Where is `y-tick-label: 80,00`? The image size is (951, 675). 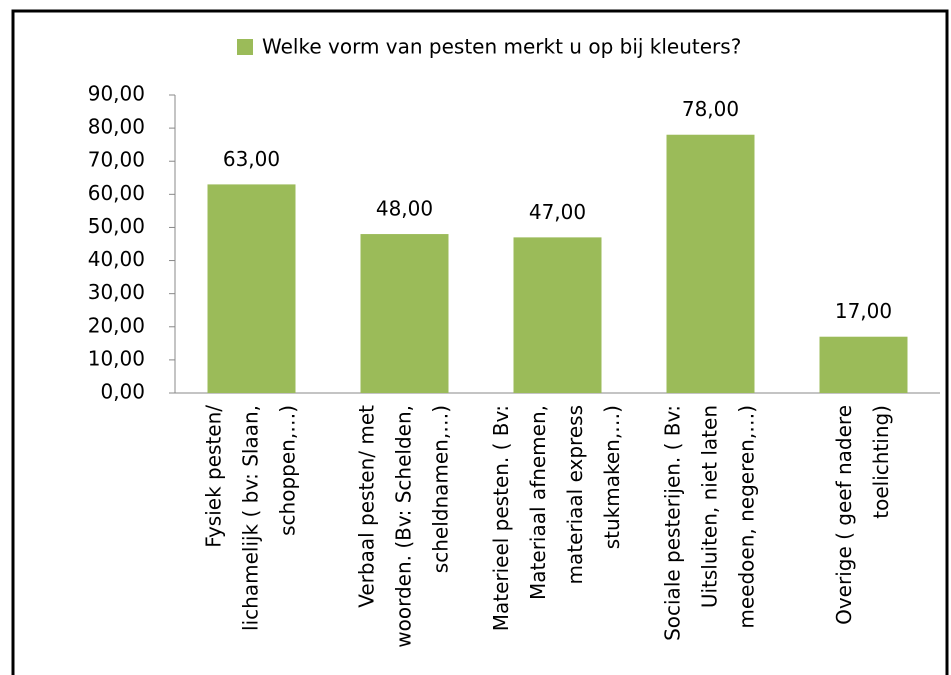
y-tick-label: 80,00 is located at coordinates (116, 127).